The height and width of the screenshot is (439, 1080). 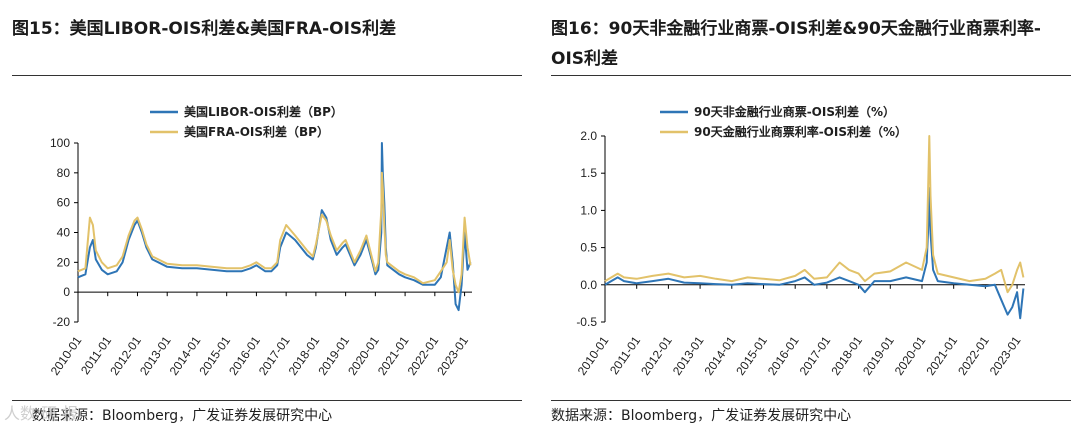 What do you see at coordinates (794, 111) in the screenshot?
I see `legend-label-1: 90天非金融行业商票-OIS利差（%）` at bounding box center [794, 111].